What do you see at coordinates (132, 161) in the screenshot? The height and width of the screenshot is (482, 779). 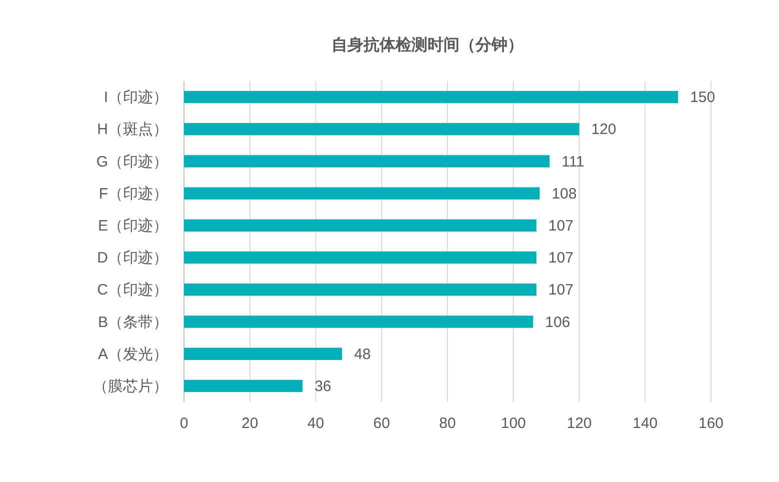 I see `y-tick-label: G（印迹）` at bounding box center [132, 161].